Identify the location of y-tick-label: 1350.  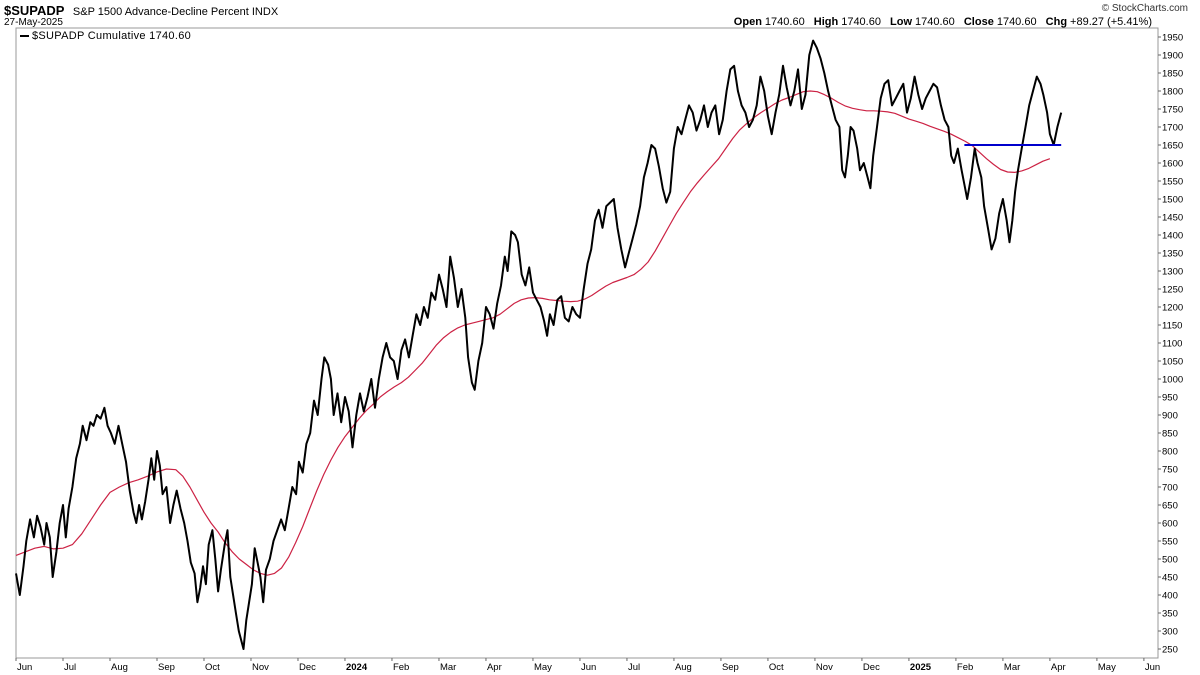
(1172, 254).